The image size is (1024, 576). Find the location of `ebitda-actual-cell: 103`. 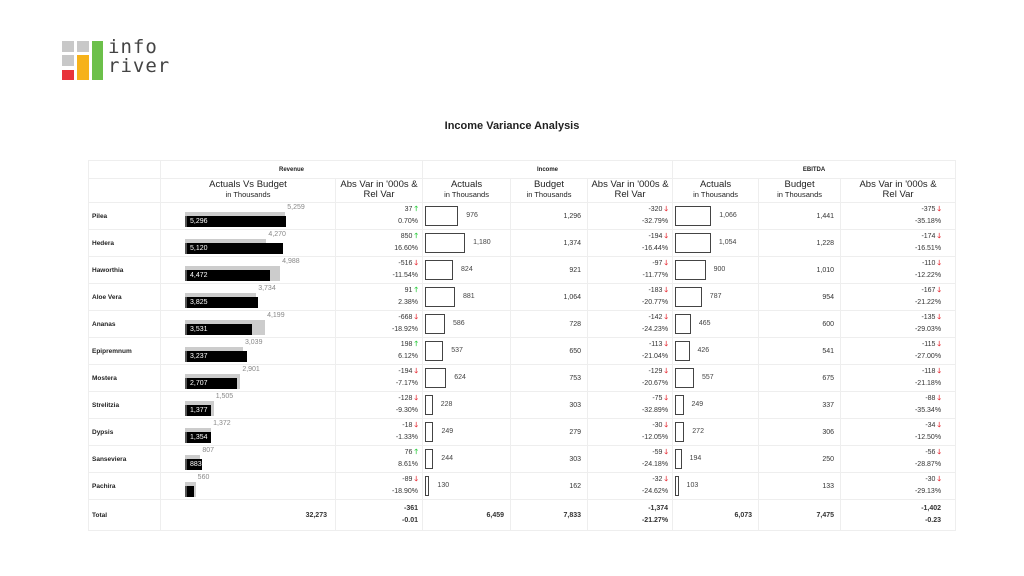

ebitda-actual-cell: 103 is located at coordinates (716, 486).